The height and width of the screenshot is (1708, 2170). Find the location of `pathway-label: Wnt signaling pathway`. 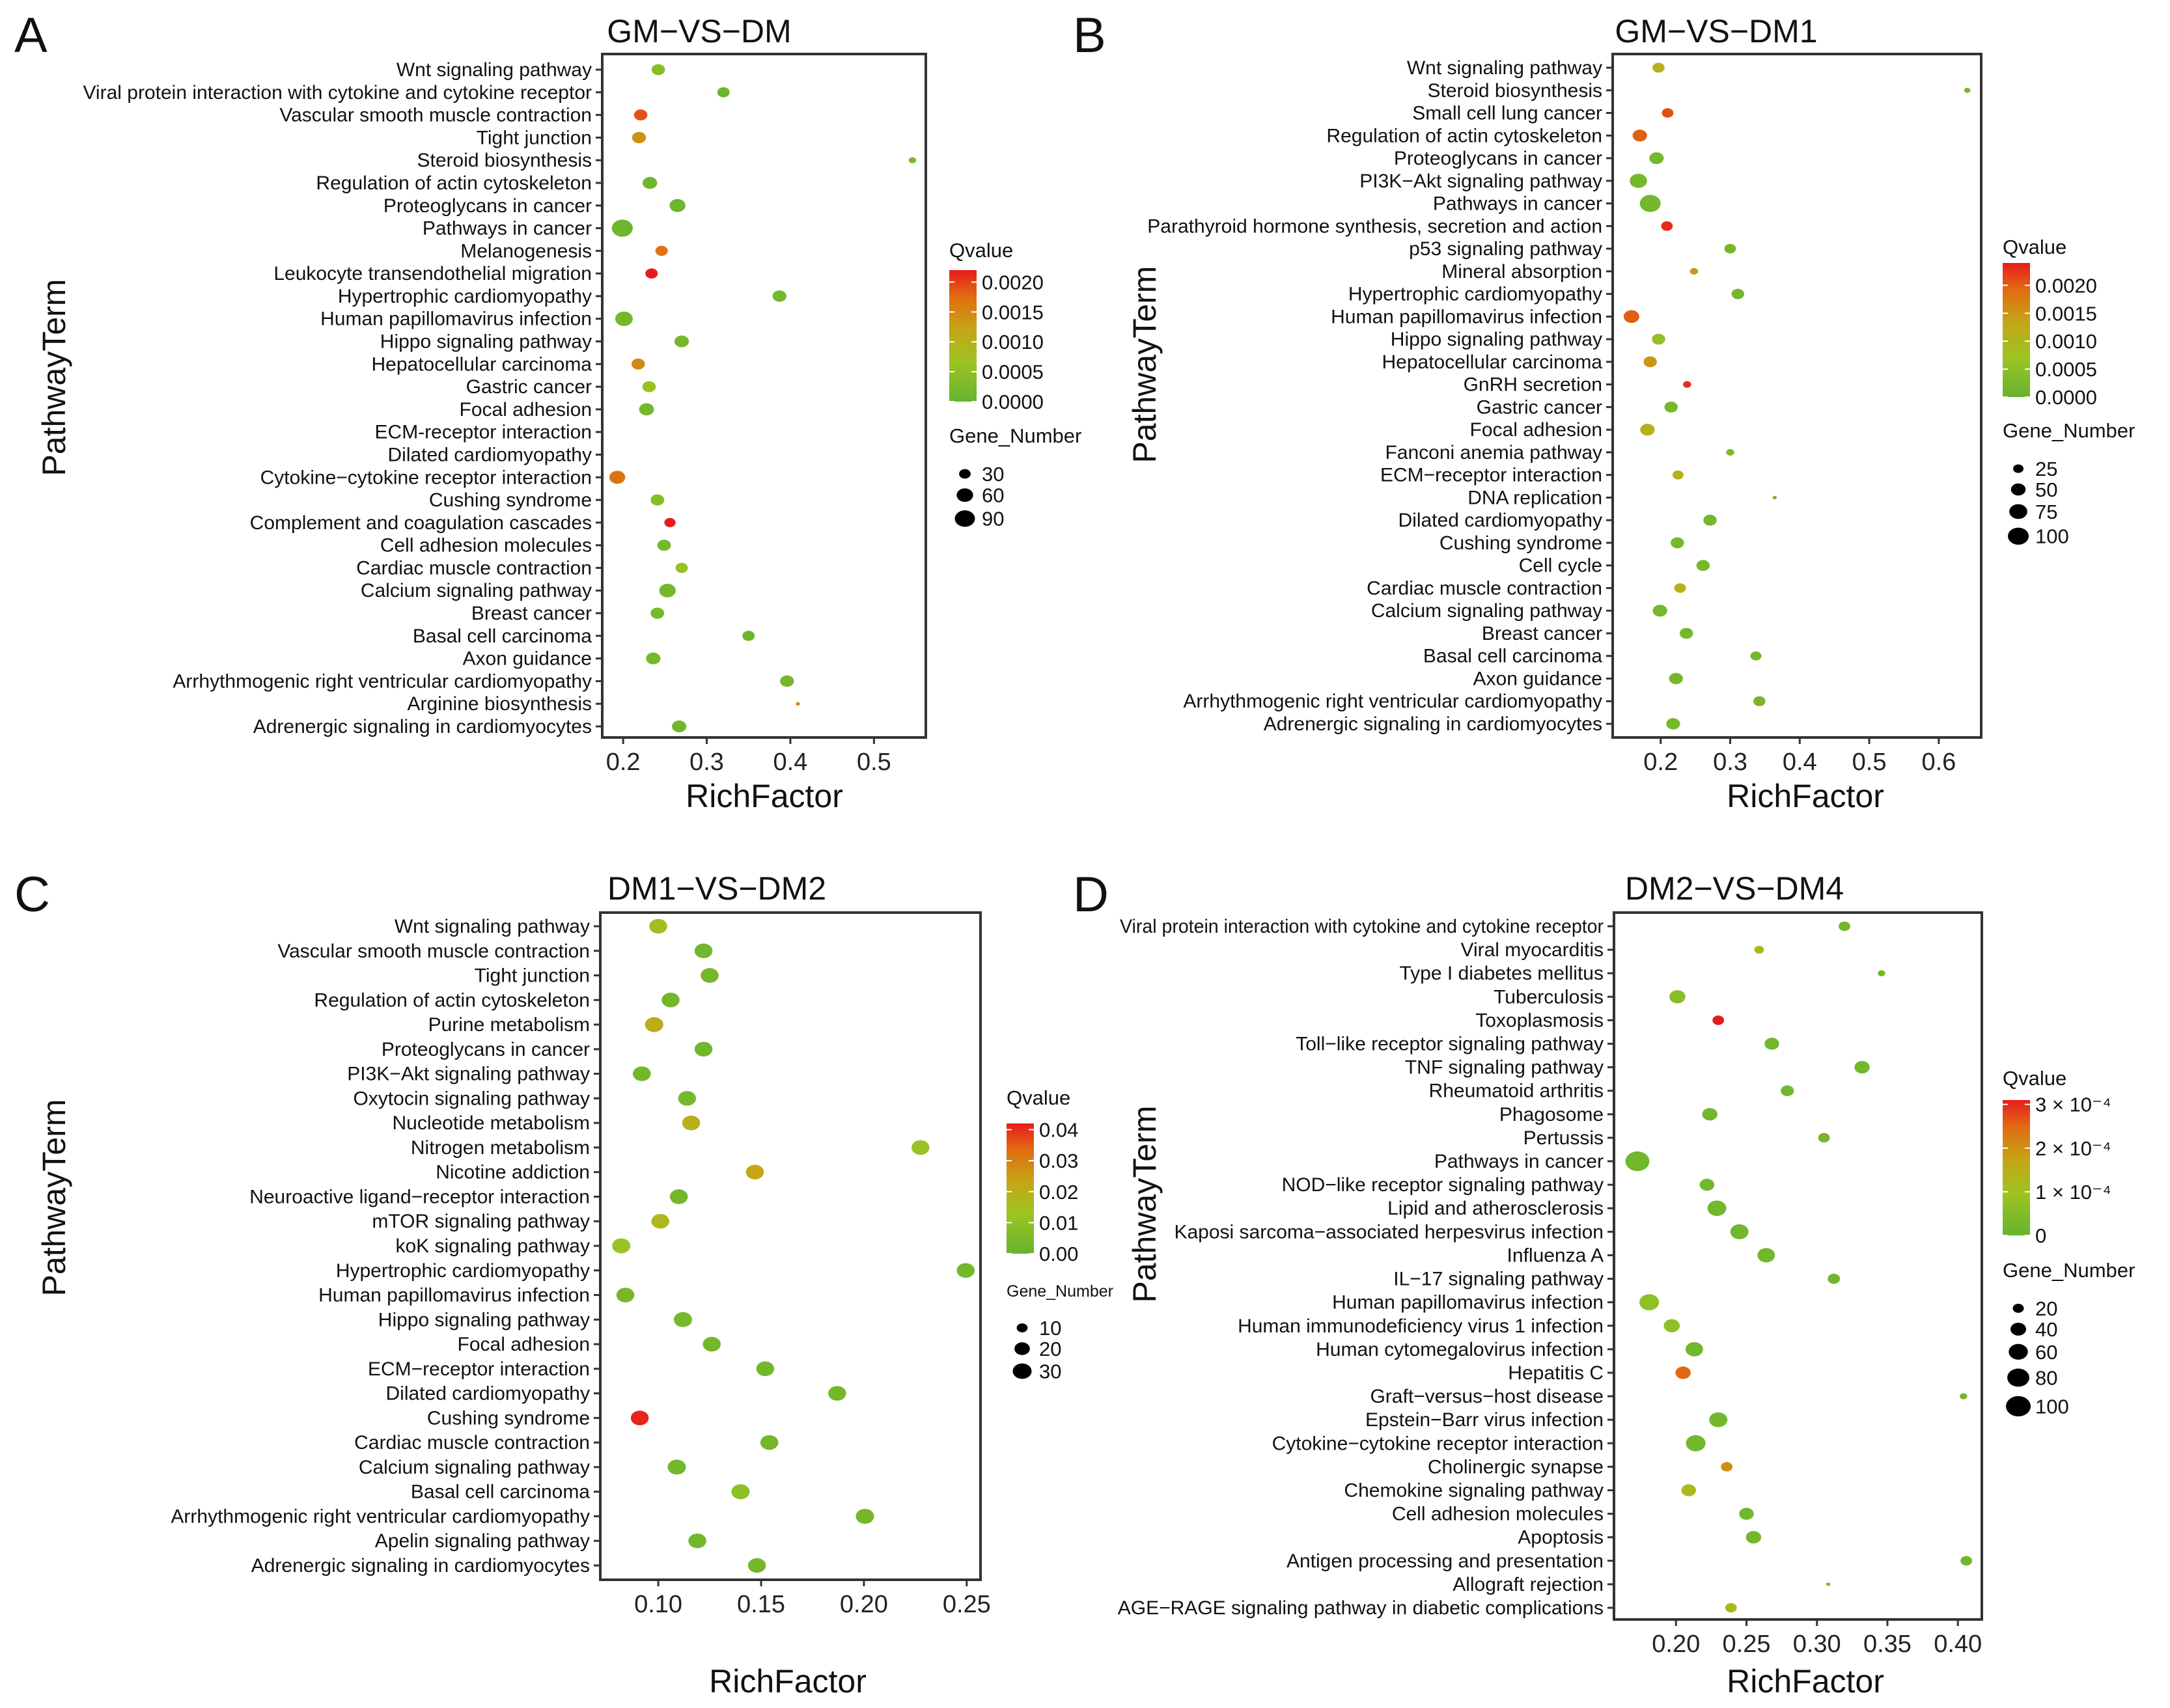

pathway-label: Wnt signaling pathway is located at coordinates (492, 926).